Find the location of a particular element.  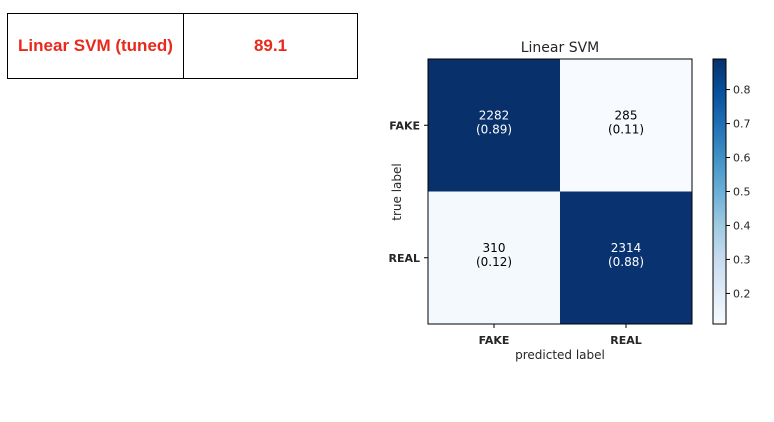

cell-count-label: 310 is located at coordinates (494, 248).